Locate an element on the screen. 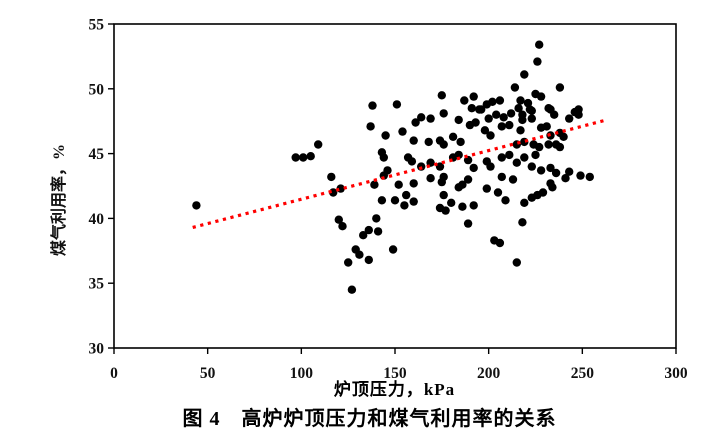  x-tick-label: 150 is located at coordinates (395, 373).